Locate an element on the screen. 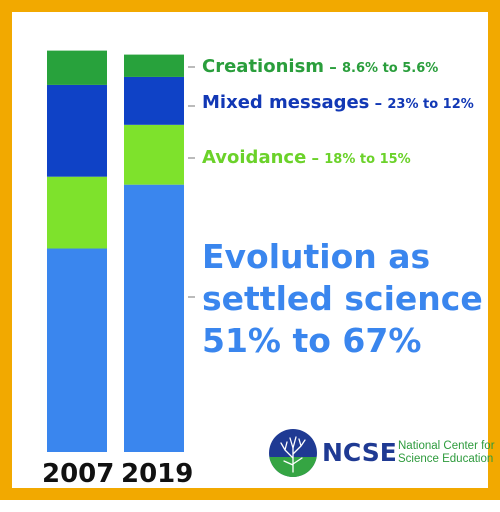  avoidance-range: 18% to 15% is located at coordinates (367, 159).